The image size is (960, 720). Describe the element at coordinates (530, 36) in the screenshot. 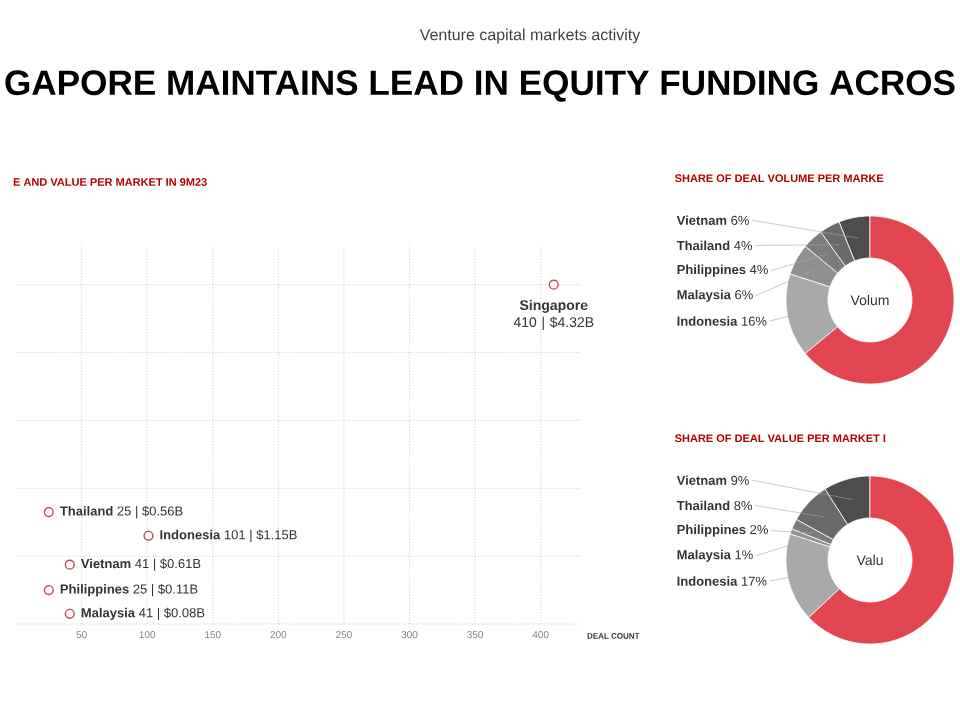

I see `chart-subtitle: Venture capital markets activity` at that location.